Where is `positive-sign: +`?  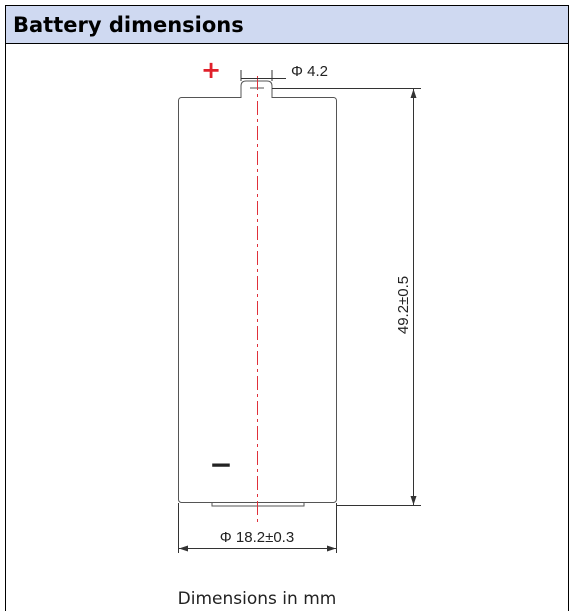 positive-sign: + is located at coordinates (211, 70).